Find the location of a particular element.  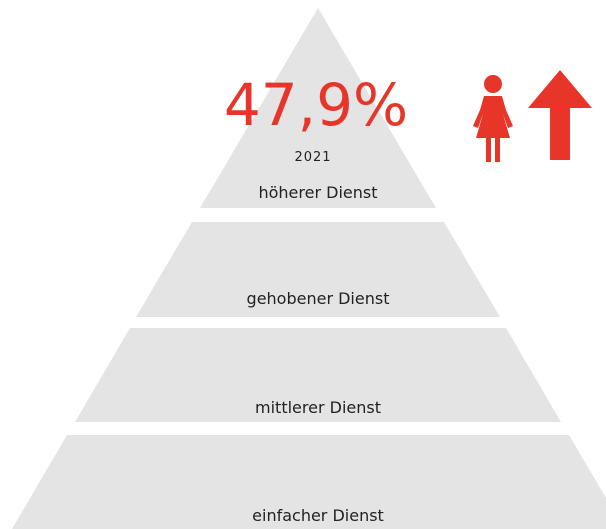

stat-value: 47,9% is located at coordinates (316, 105).